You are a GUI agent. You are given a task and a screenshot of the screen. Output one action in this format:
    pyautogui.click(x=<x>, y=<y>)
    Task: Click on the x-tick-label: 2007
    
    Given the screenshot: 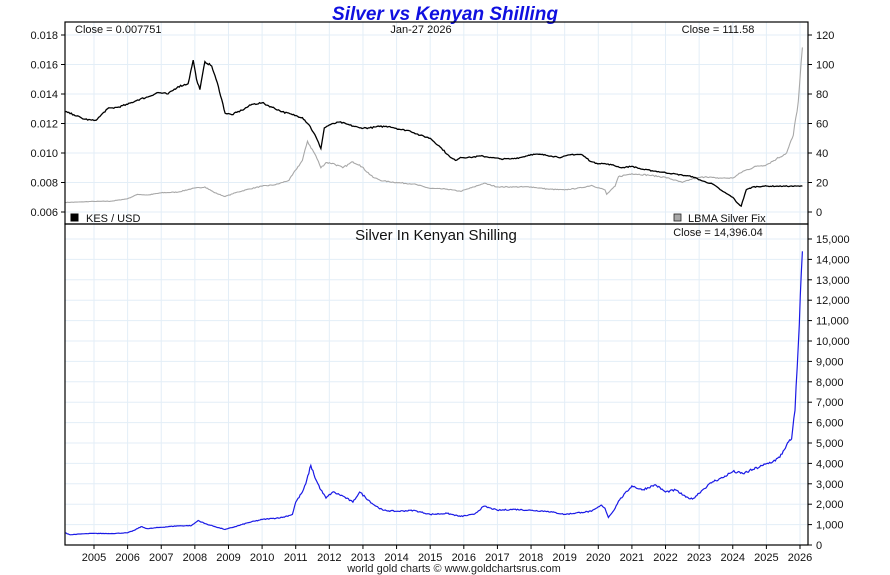 What is the action you would take?
    pyautogui.click(x=161, y=558)
    